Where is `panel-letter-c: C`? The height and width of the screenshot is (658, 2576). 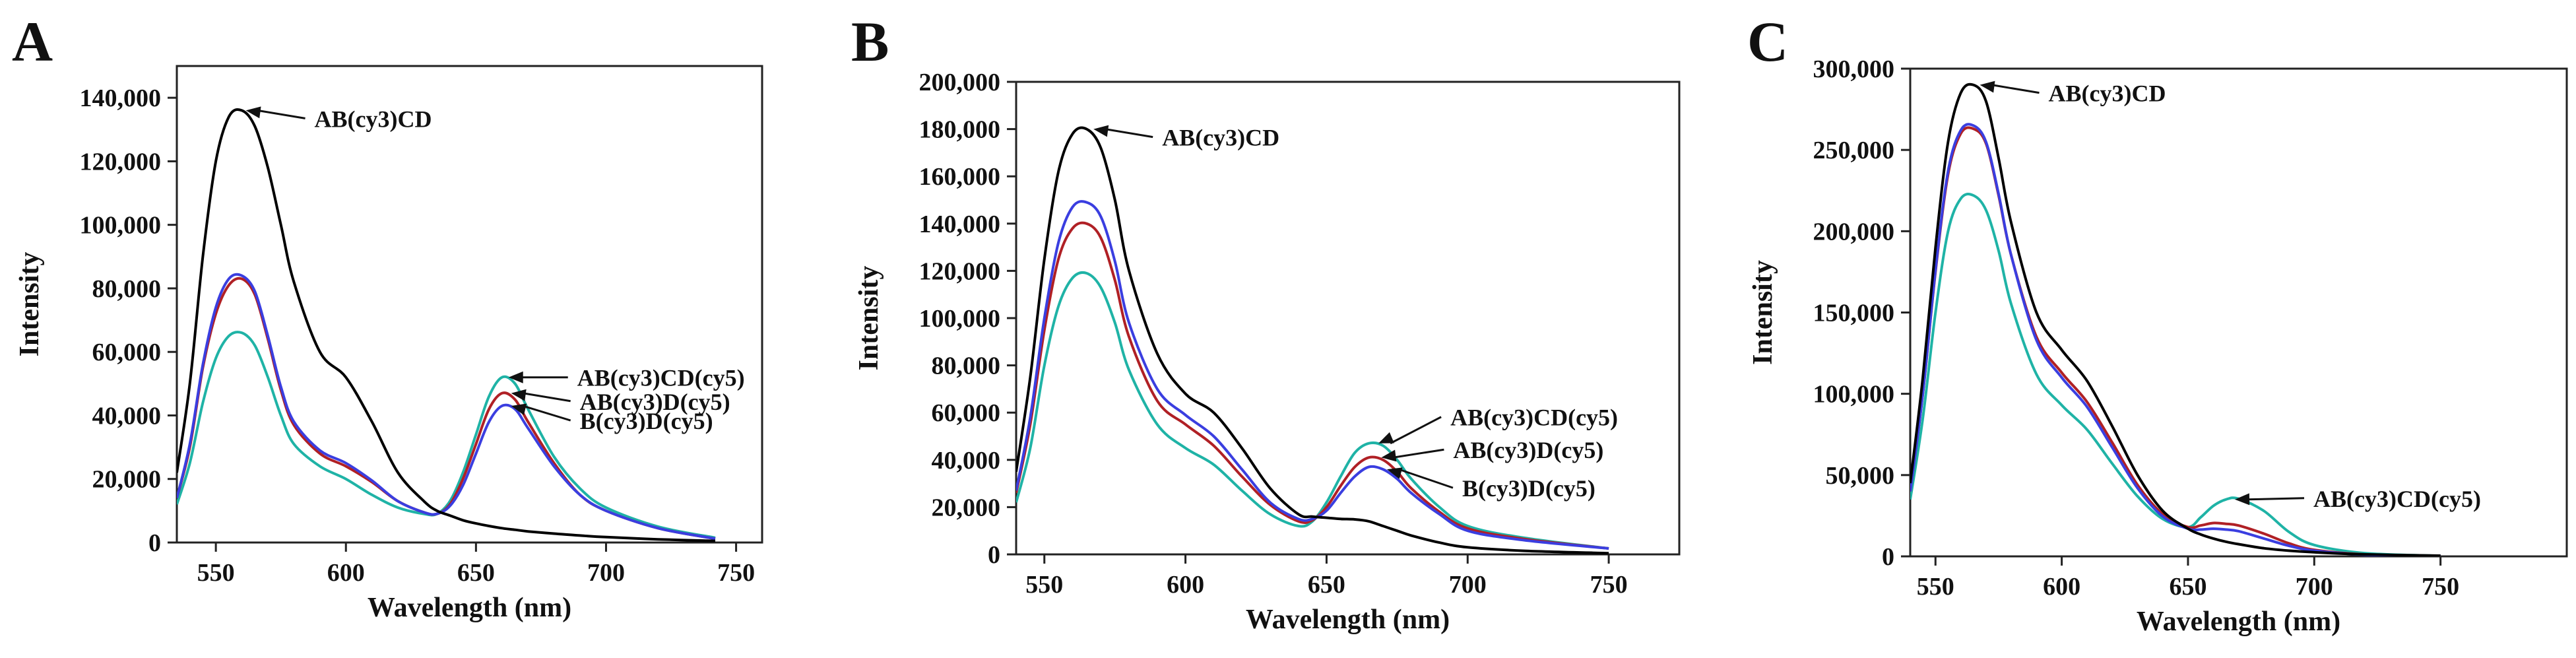 panel-letter-c: C is located at coordinates (1767, 41).